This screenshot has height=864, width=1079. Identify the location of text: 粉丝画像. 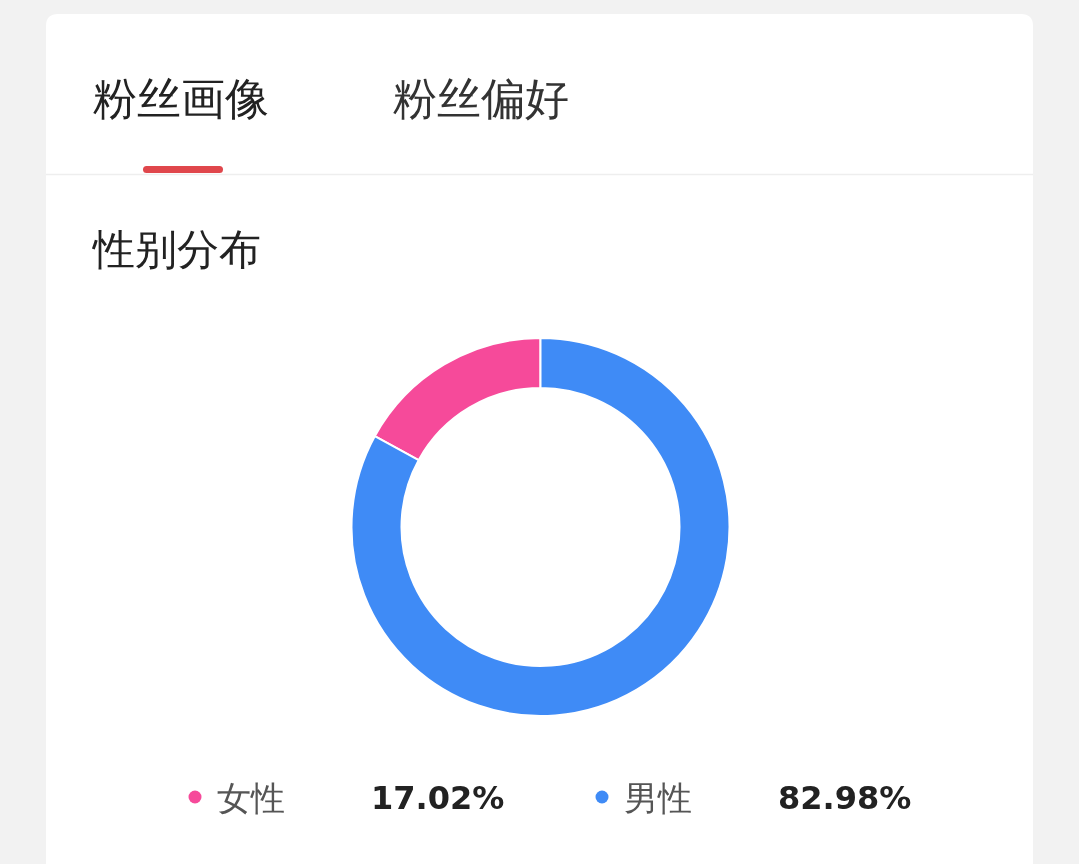
(181, 98).